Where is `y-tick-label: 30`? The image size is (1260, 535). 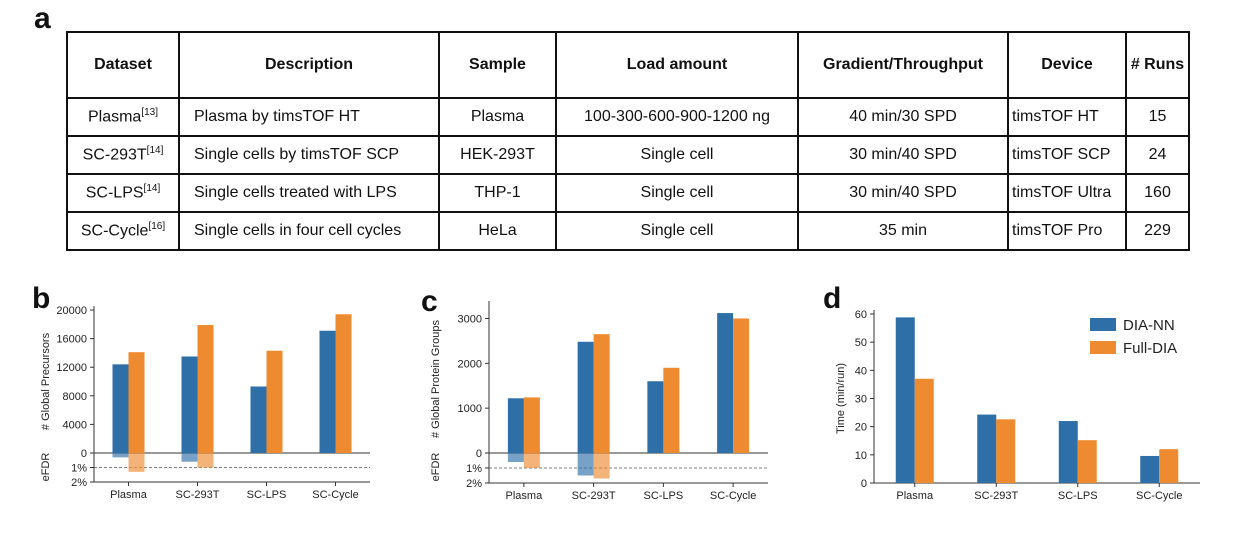 y-tick-label: 30 is located at coordinates (861, 400).